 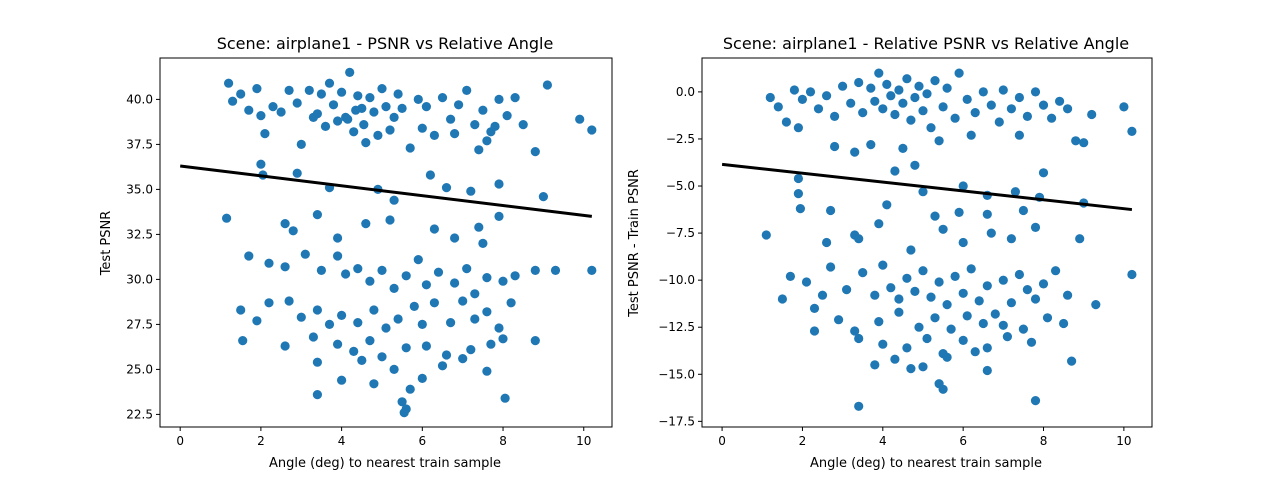 What do you see at coordinates (680, 139) in the screenshot?
I see `y-tick-label: −2.5` at bounding box center [680, 139].